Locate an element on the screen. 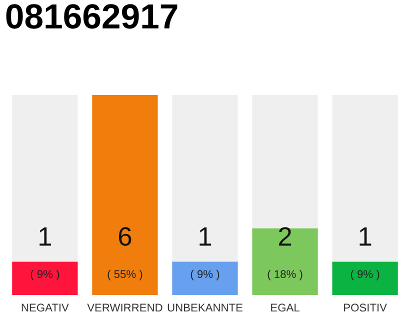 The width and height of the screenshot is (410, 320). annotation: ( 18% ) is located at coordinates (285, 275).